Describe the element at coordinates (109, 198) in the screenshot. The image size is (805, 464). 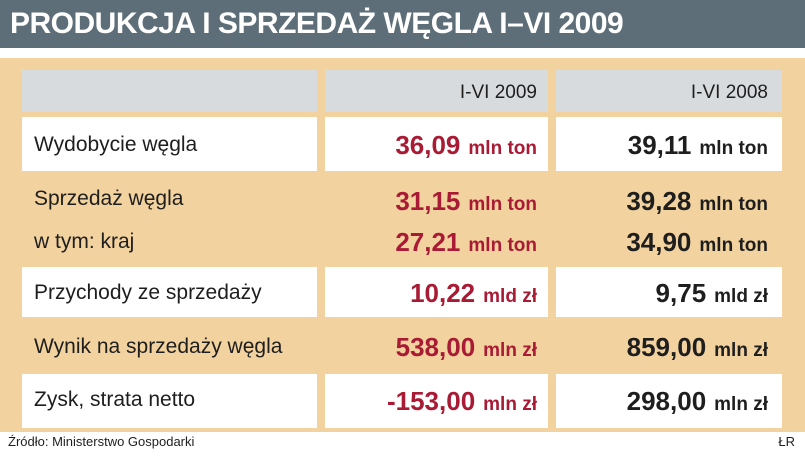
I see `row-label-sprzedaz: Sprzedaż węgla` at that location.